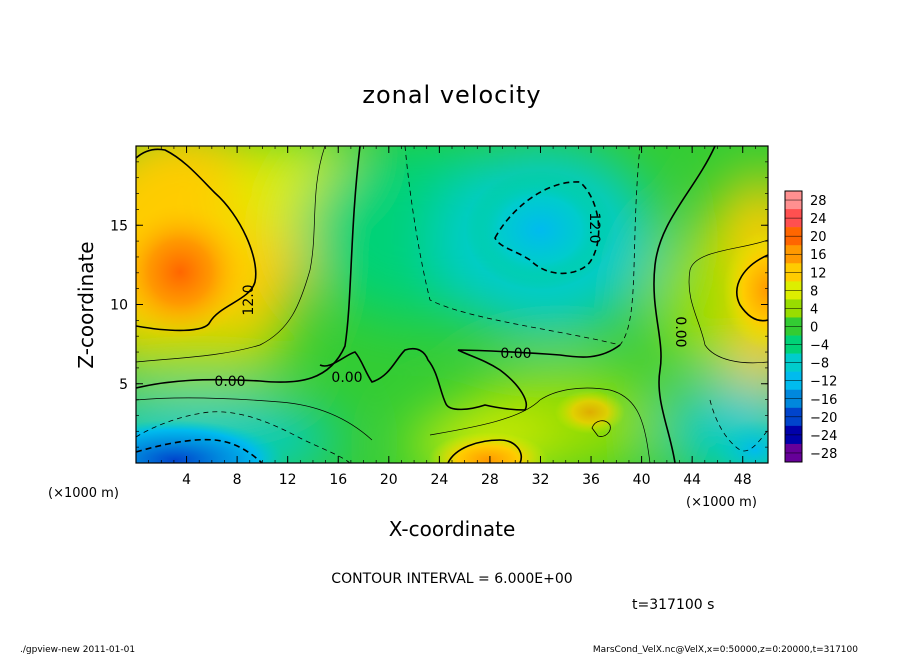 Image resolution: width=904 pixels, height=654 pixels. Describe the element at coordinates (823, 400) in the screenshot. I see `colorbar-label: −16` at that location.